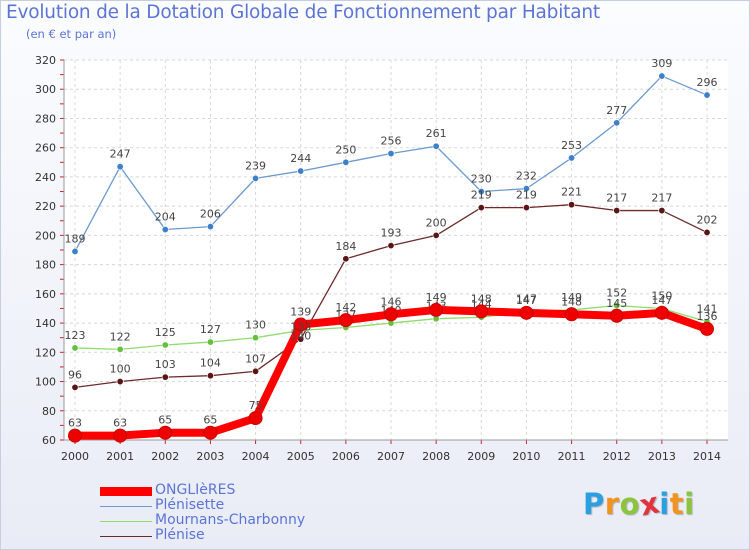 This screenshot has width=750, height=550. What do you see at coordinates (707, 309) in the screenshot?
I see `data-label-mournans-charbonny: 141` at bounding box center [707, 309].